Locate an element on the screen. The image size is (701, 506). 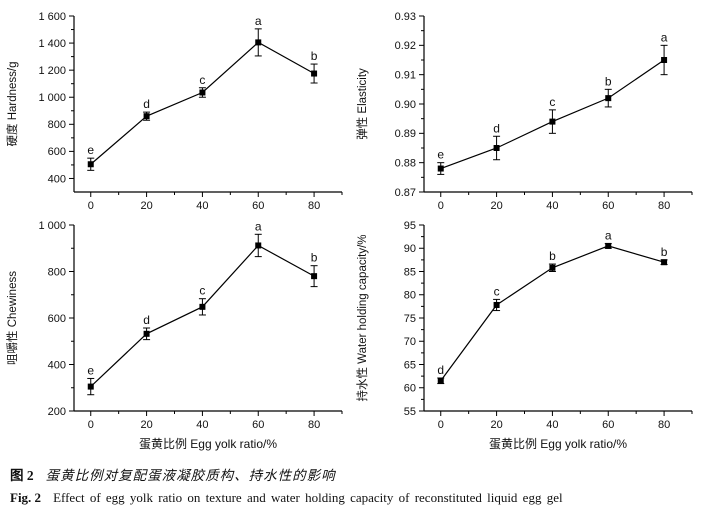
svg-text: 0.92 is located at coordinates (405, 46).